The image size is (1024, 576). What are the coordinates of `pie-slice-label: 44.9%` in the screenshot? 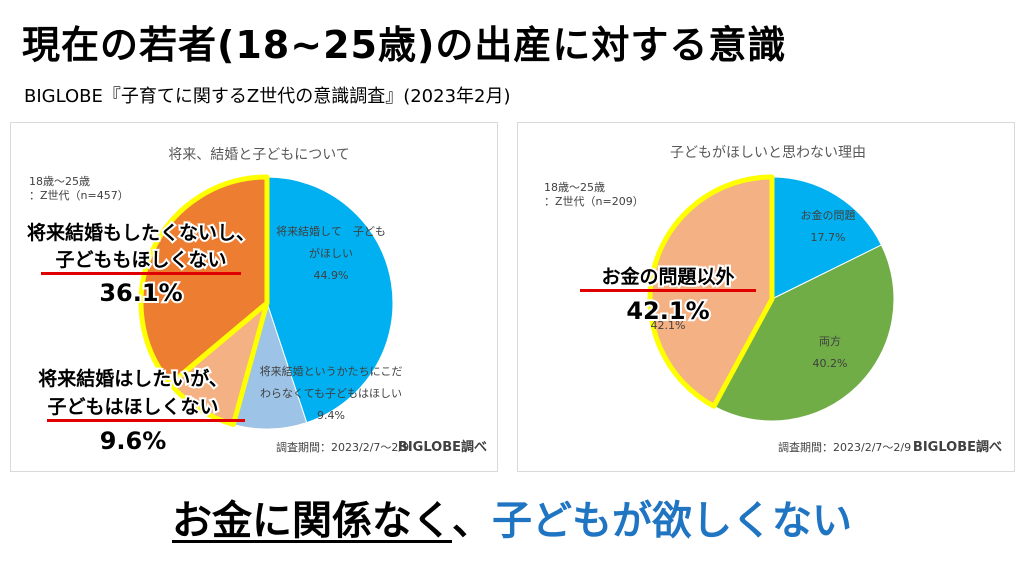 It's located at (331, 275).